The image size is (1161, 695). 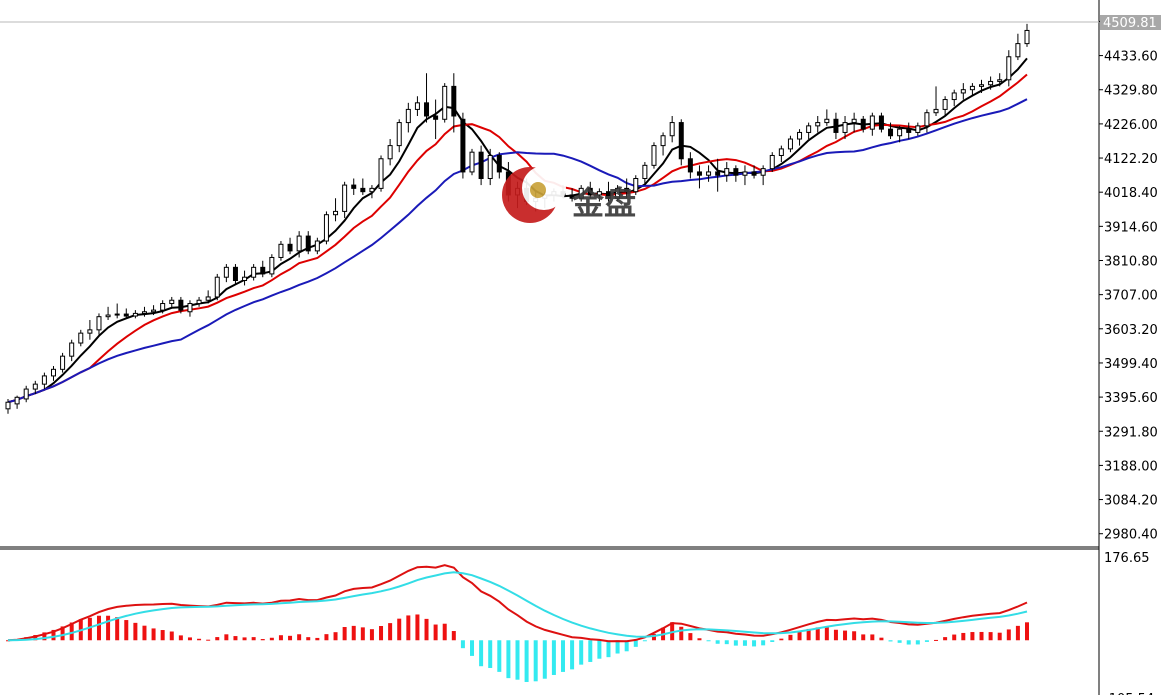 I want to click on price-tick-label: 3707.00, so click(x=1131, y=296).